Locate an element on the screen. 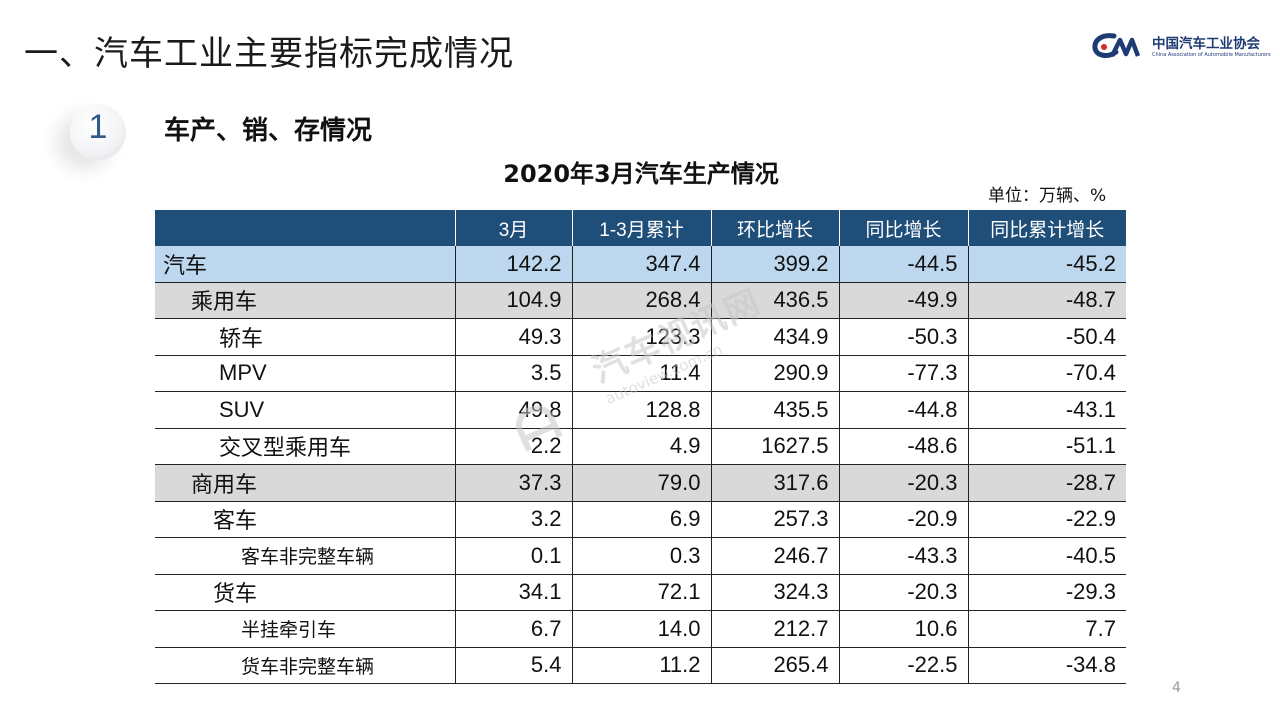 The height and width of the screenshot is (720, 1280). cell-value: 128.8 is located at coordinates (641, 410).